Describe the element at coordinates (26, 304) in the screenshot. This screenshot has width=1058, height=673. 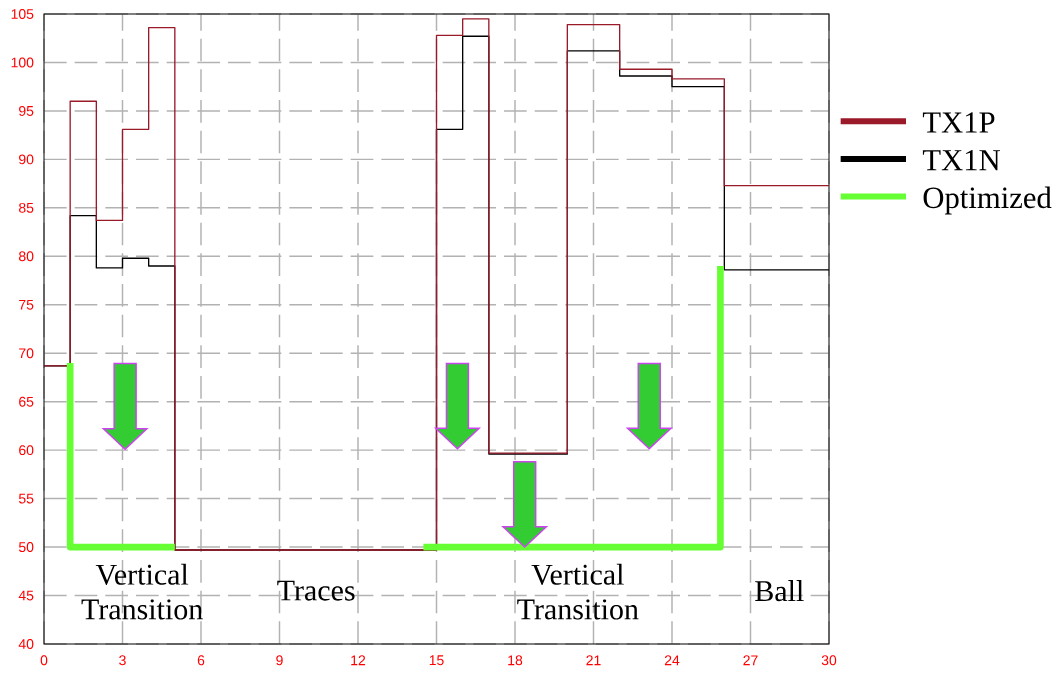
I see `y-tick-label: 75` at that location.